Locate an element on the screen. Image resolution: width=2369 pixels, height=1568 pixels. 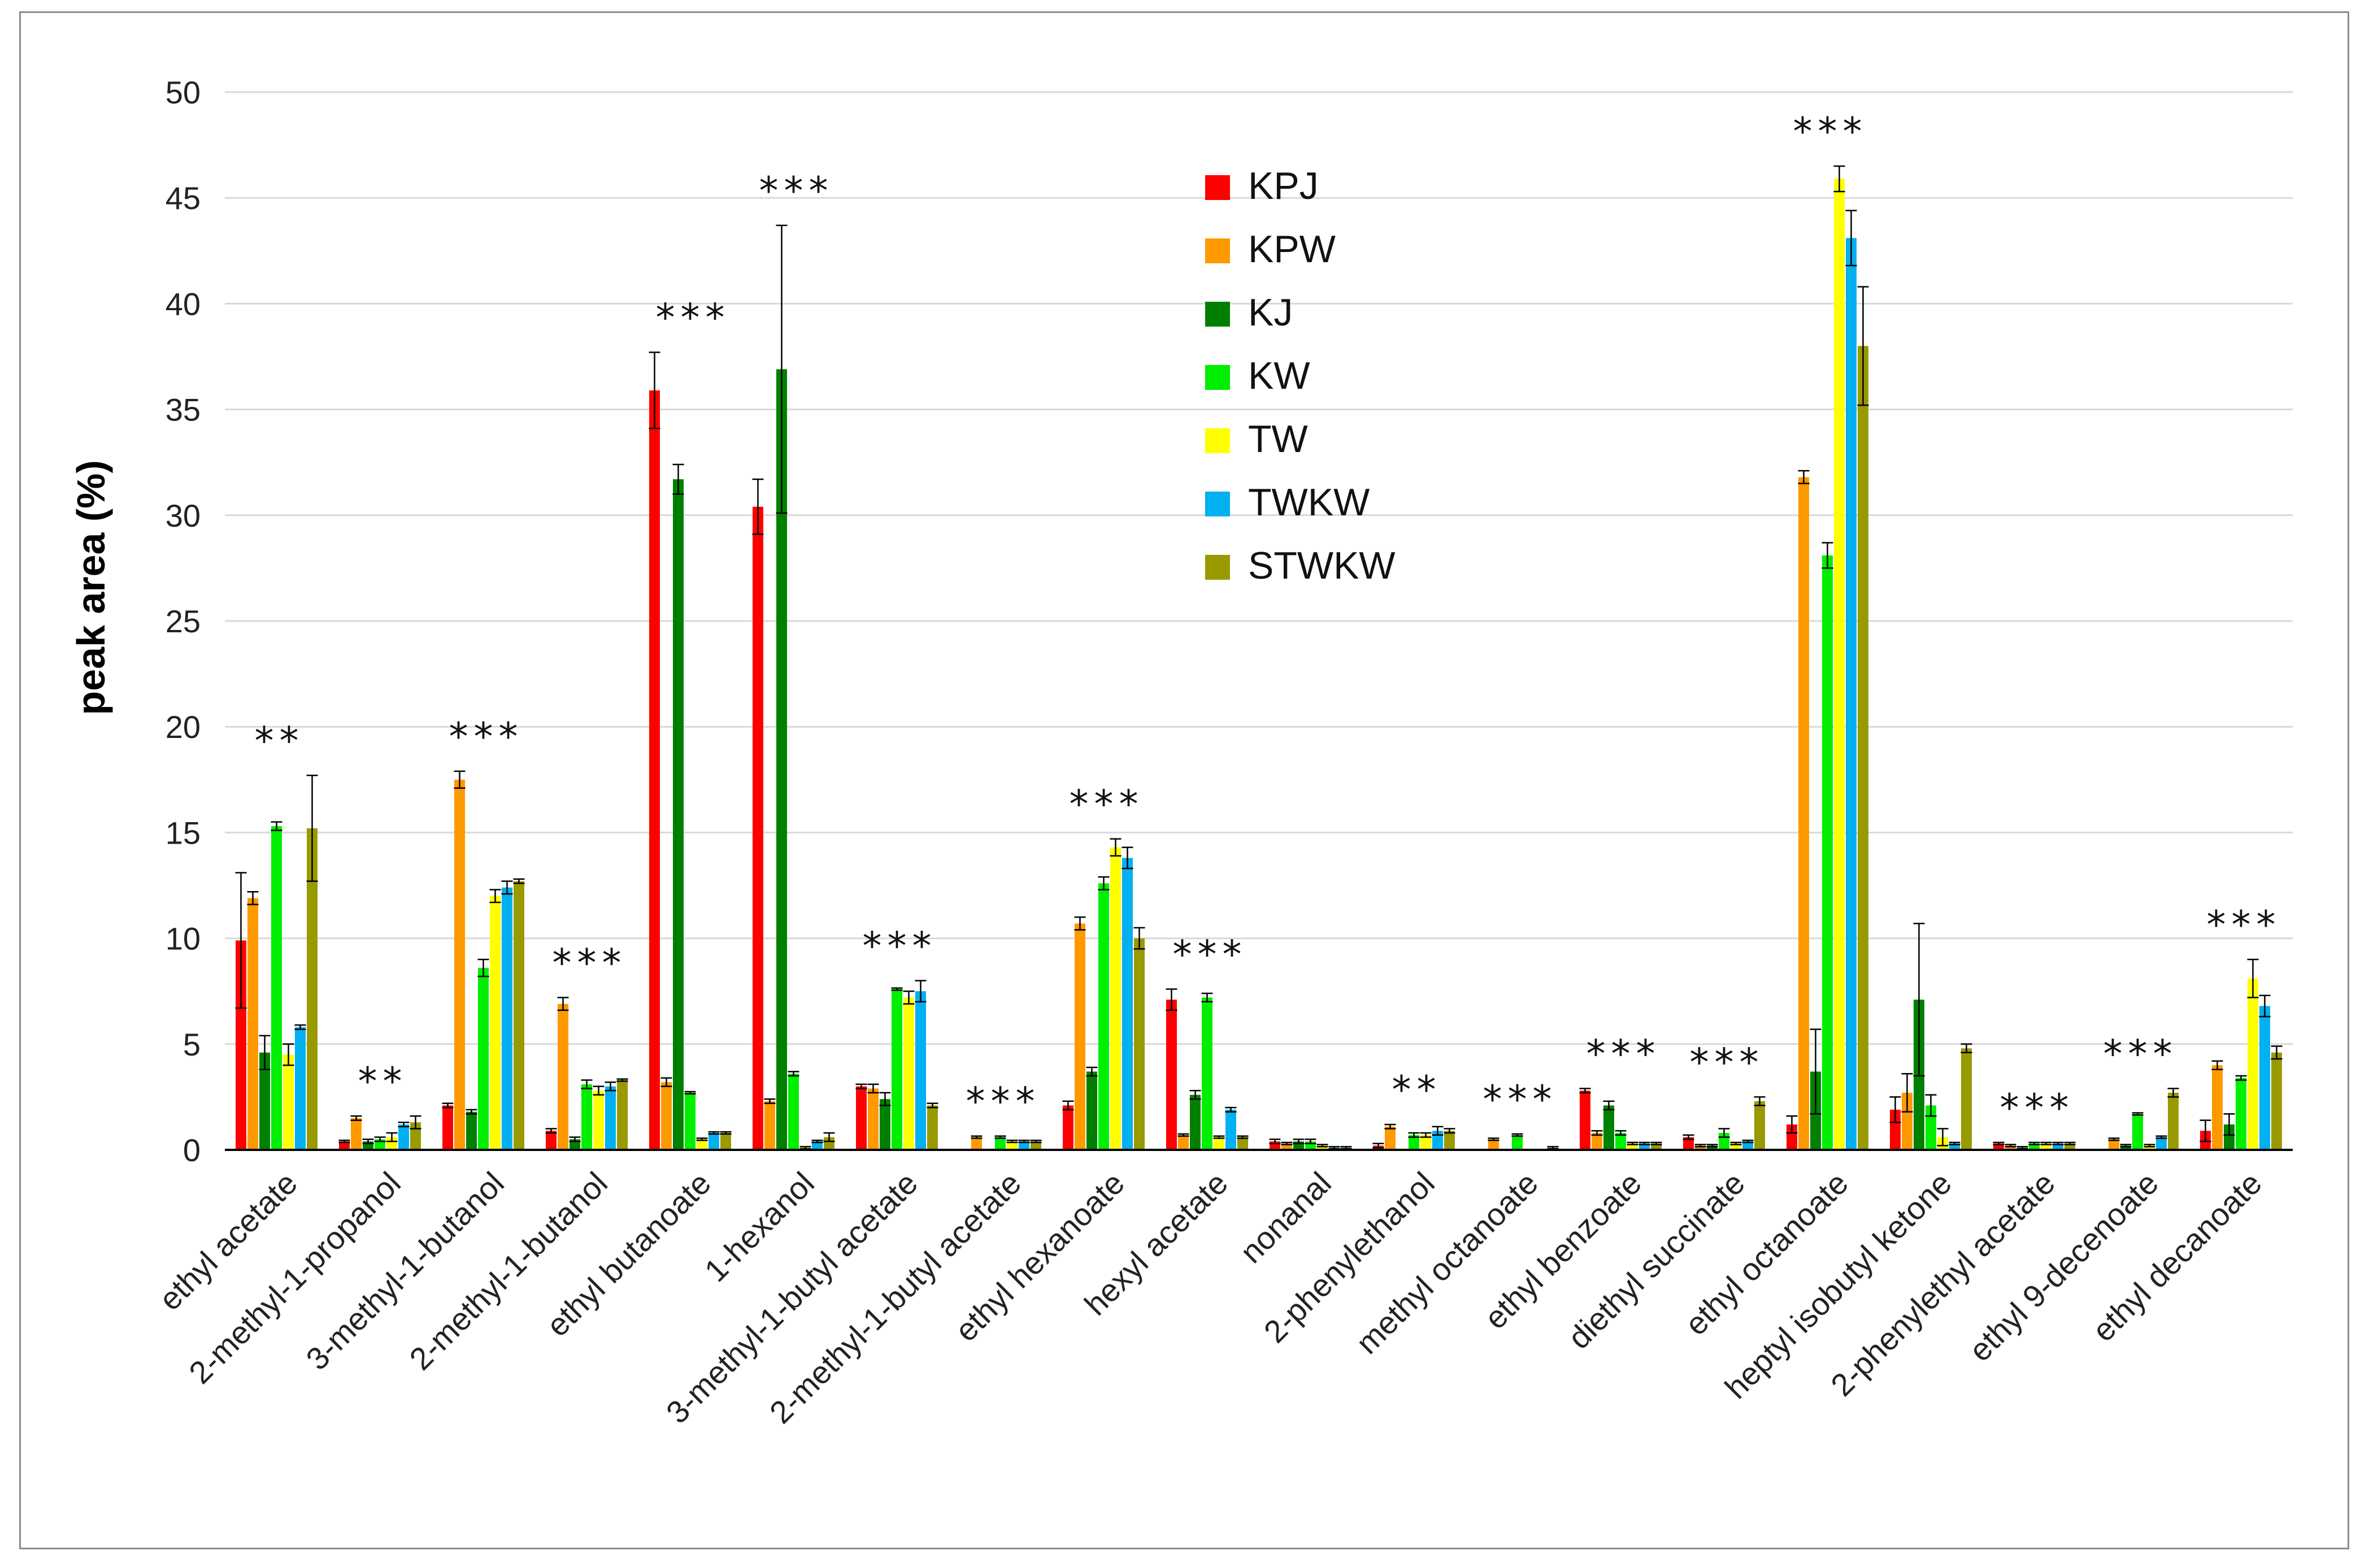
y-tick-label: 40 is located at coordinates (183, 304).